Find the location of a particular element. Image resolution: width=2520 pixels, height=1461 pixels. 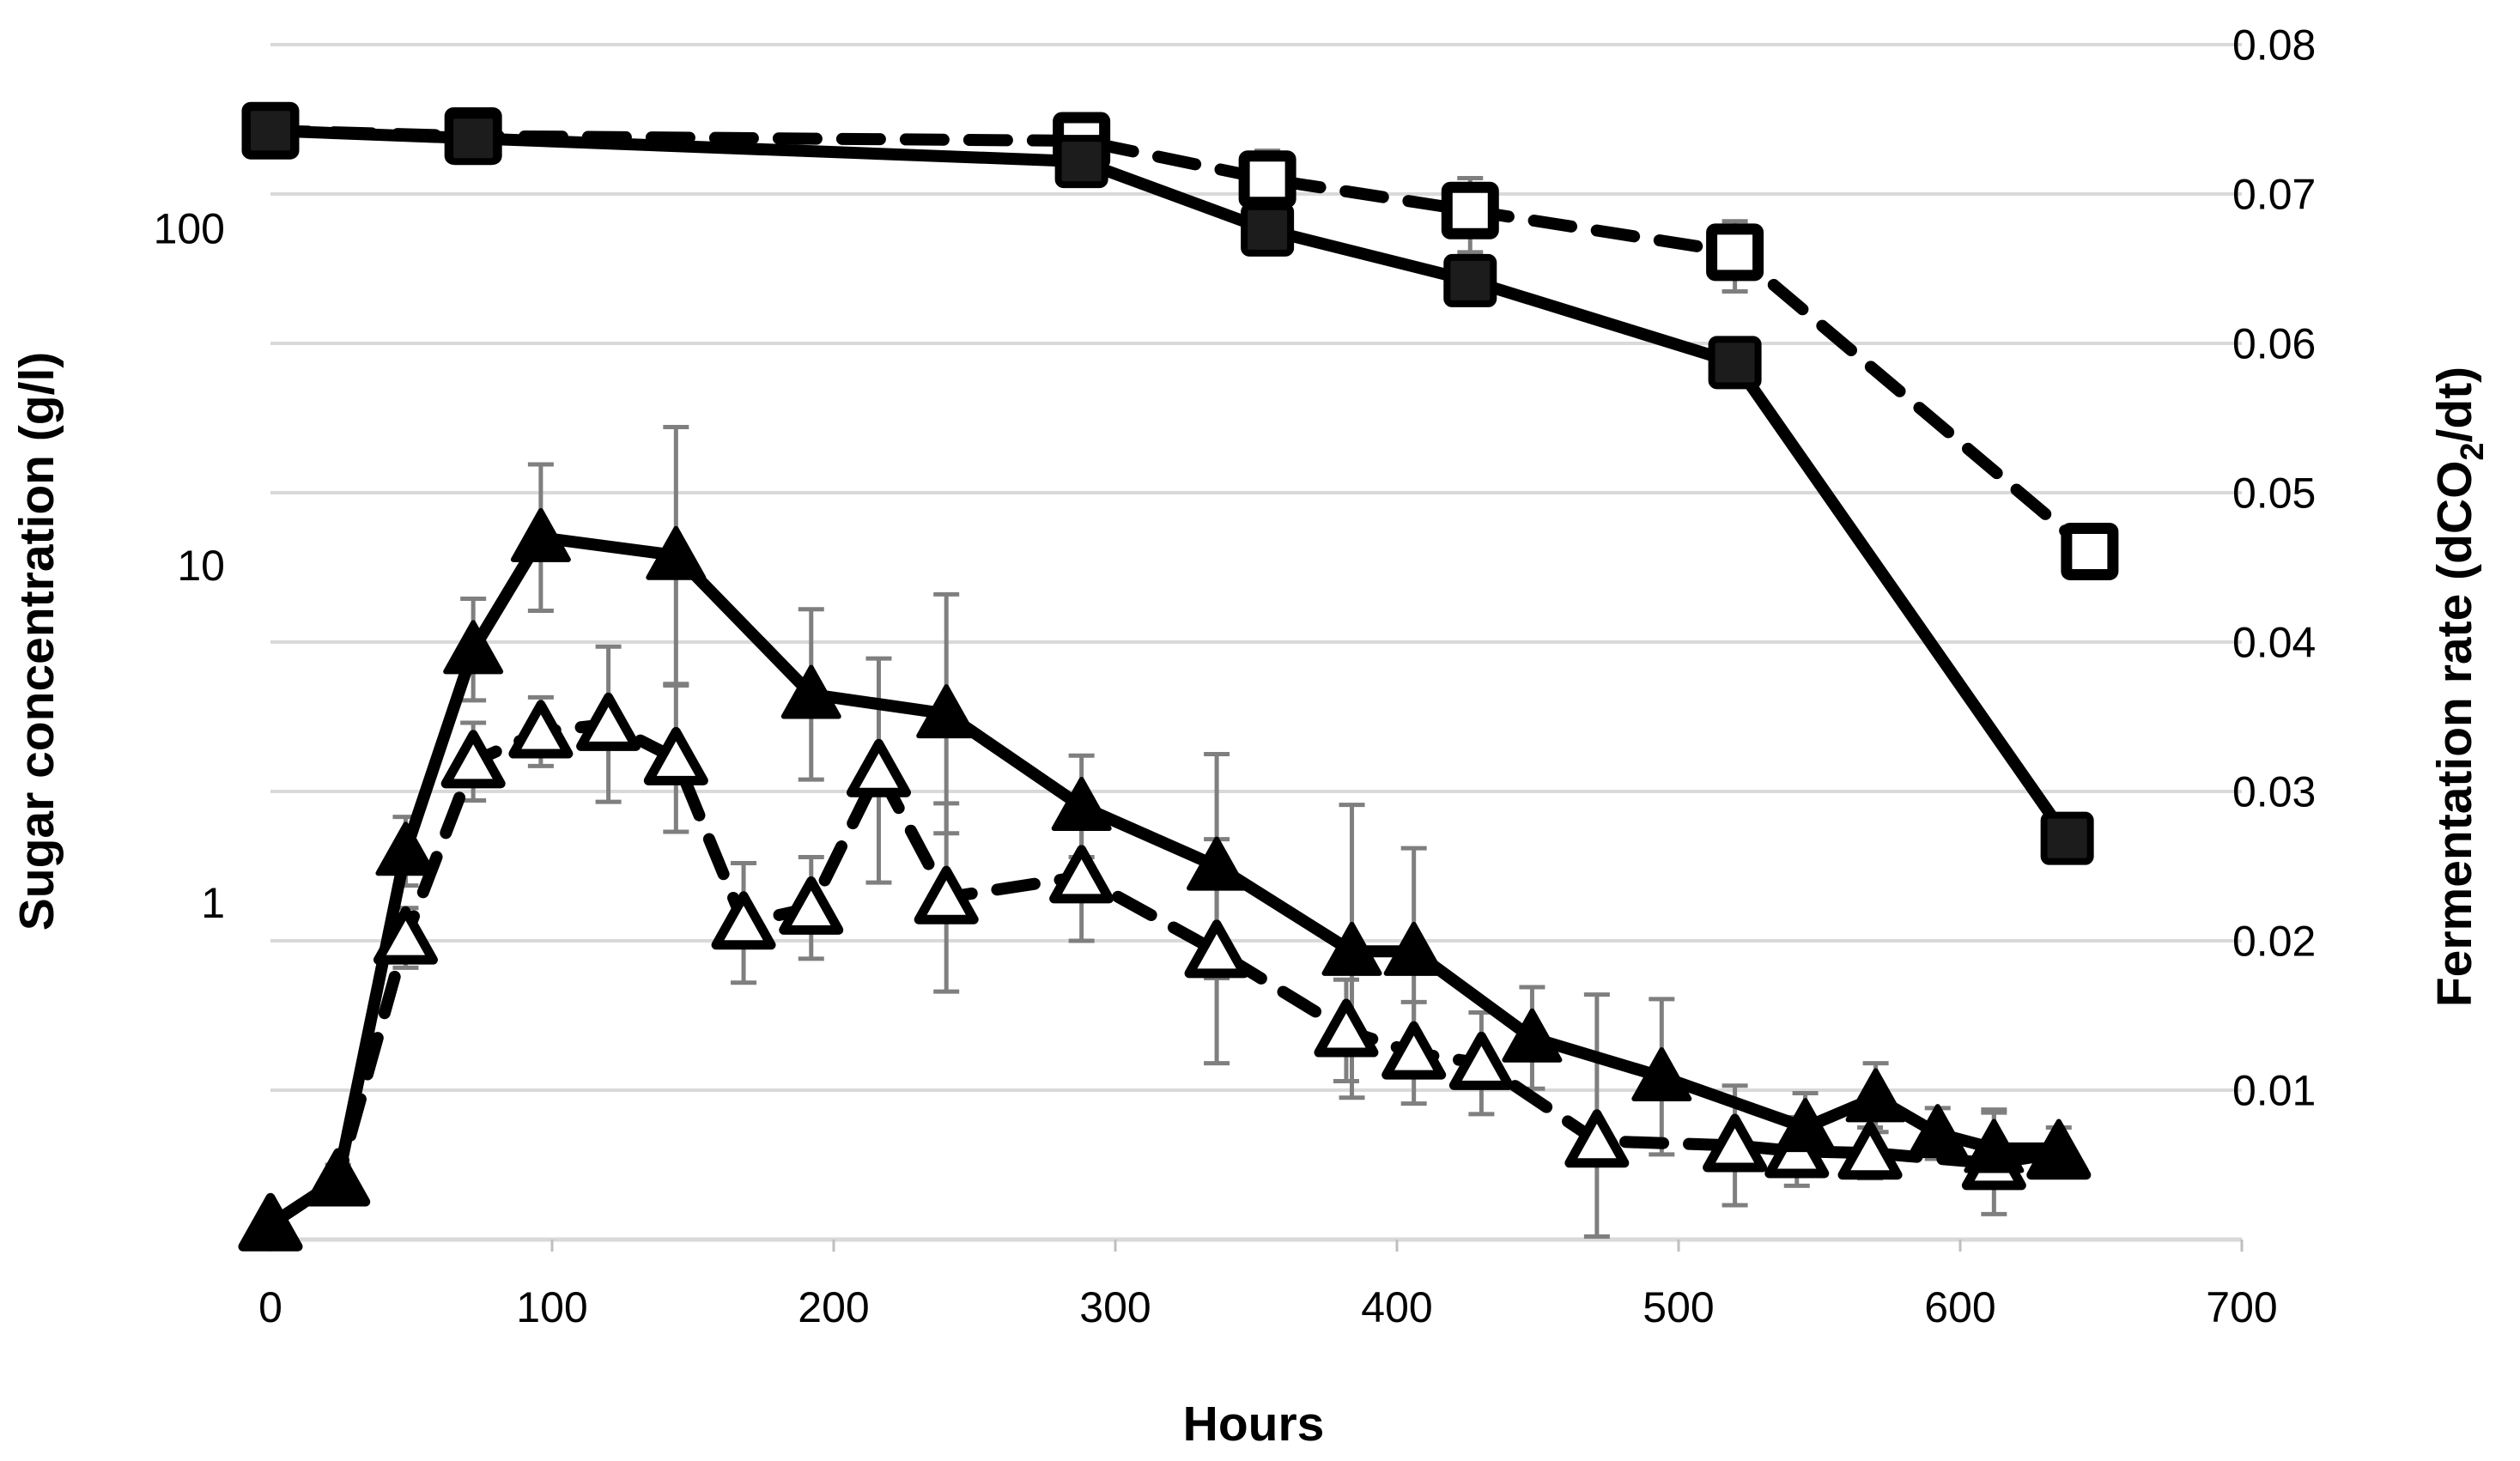

y-right-tick-label: 0.02 is located at coordinates (2274, 942).